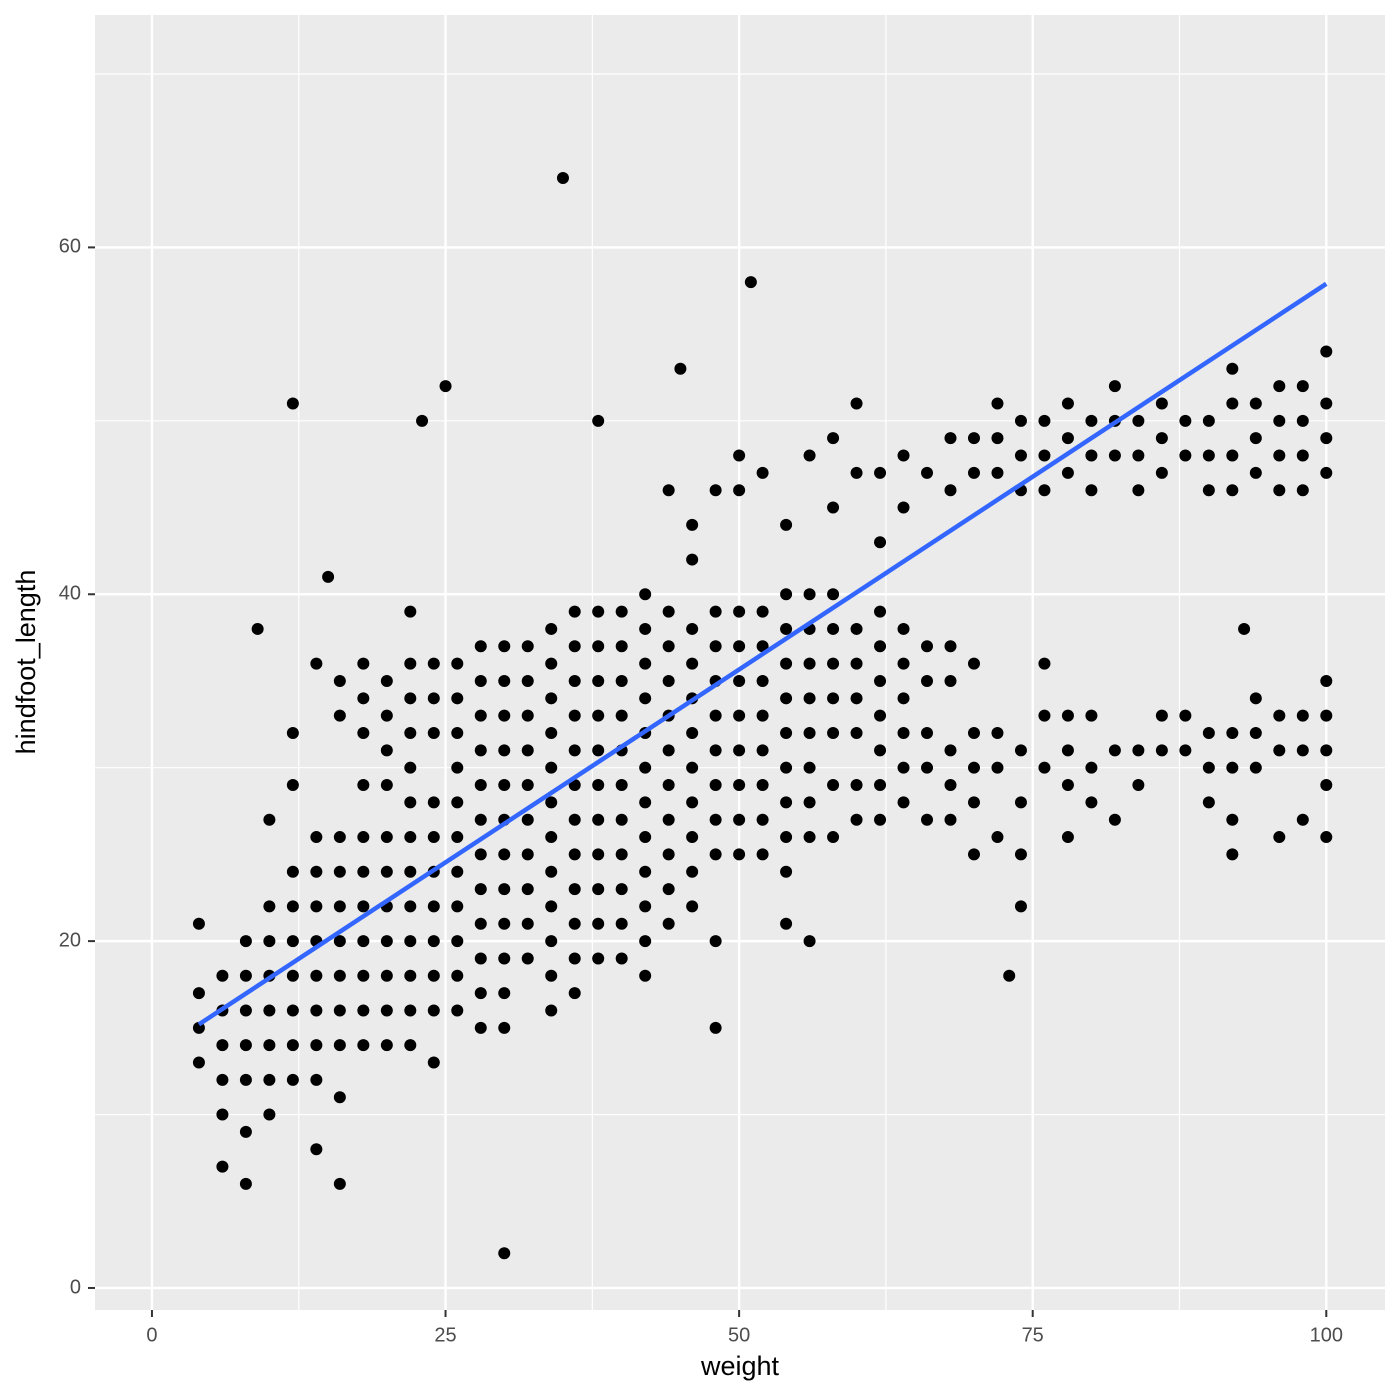 The image size is (1400, 1400). I want to click on y-axis-title: hindfoot_length, so click(26, 662).